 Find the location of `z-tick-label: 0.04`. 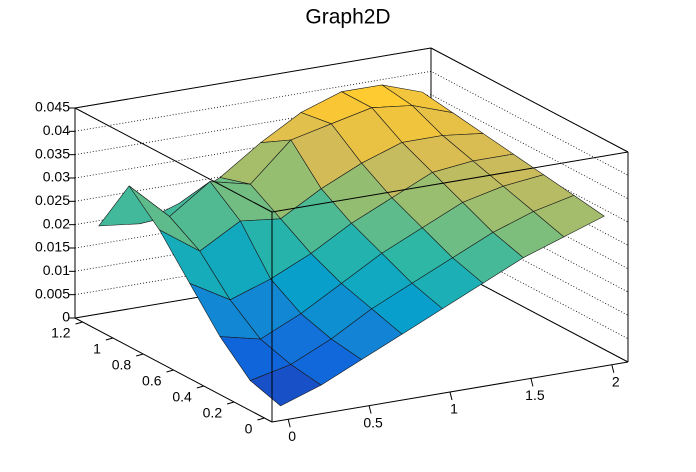

z-tick-label: 0.04 is located at coordinates (56, 130).